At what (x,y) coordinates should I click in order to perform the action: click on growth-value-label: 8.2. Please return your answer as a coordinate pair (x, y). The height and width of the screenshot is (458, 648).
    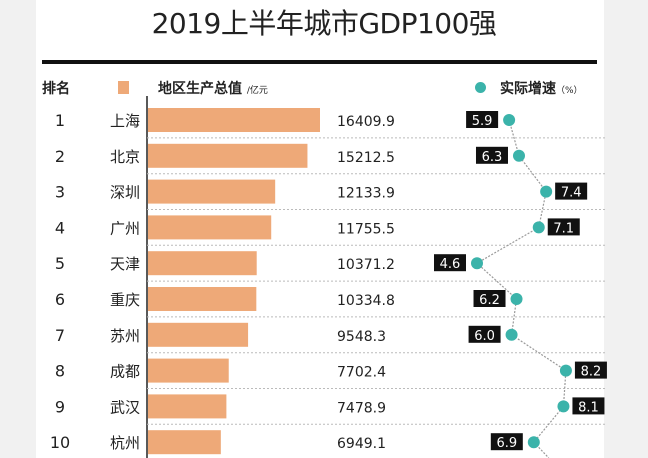
    Looking at the image, I should click on (591, 372).